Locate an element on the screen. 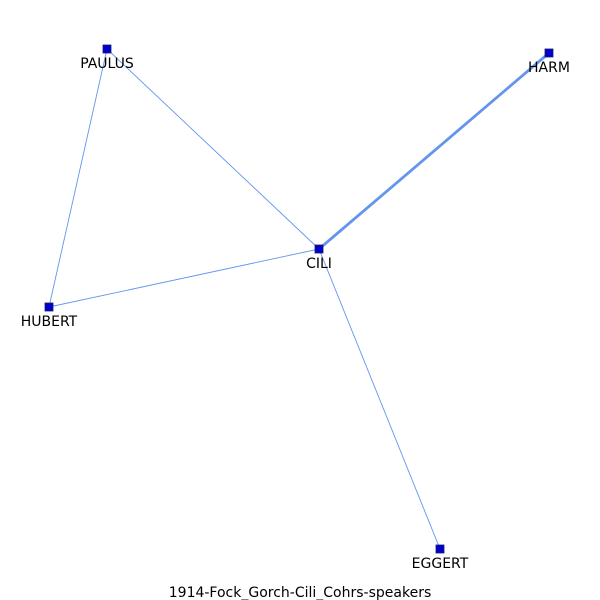 This screenshot has height=600, width=600. graph-caption: 1914-Fock_Gorch-Cili_Cohrs-speakers is located at coordinates (300, 592).